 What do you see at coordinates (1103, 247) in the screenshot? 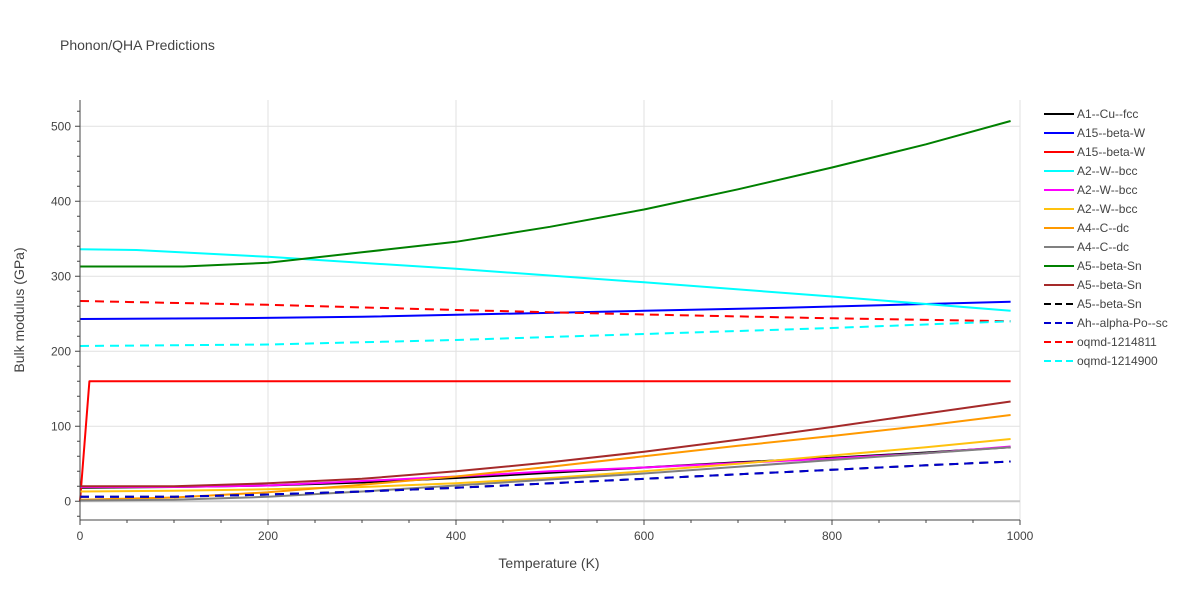
I see `legend-label-7: A4--C--dc` at bounding box center [1103, 247].